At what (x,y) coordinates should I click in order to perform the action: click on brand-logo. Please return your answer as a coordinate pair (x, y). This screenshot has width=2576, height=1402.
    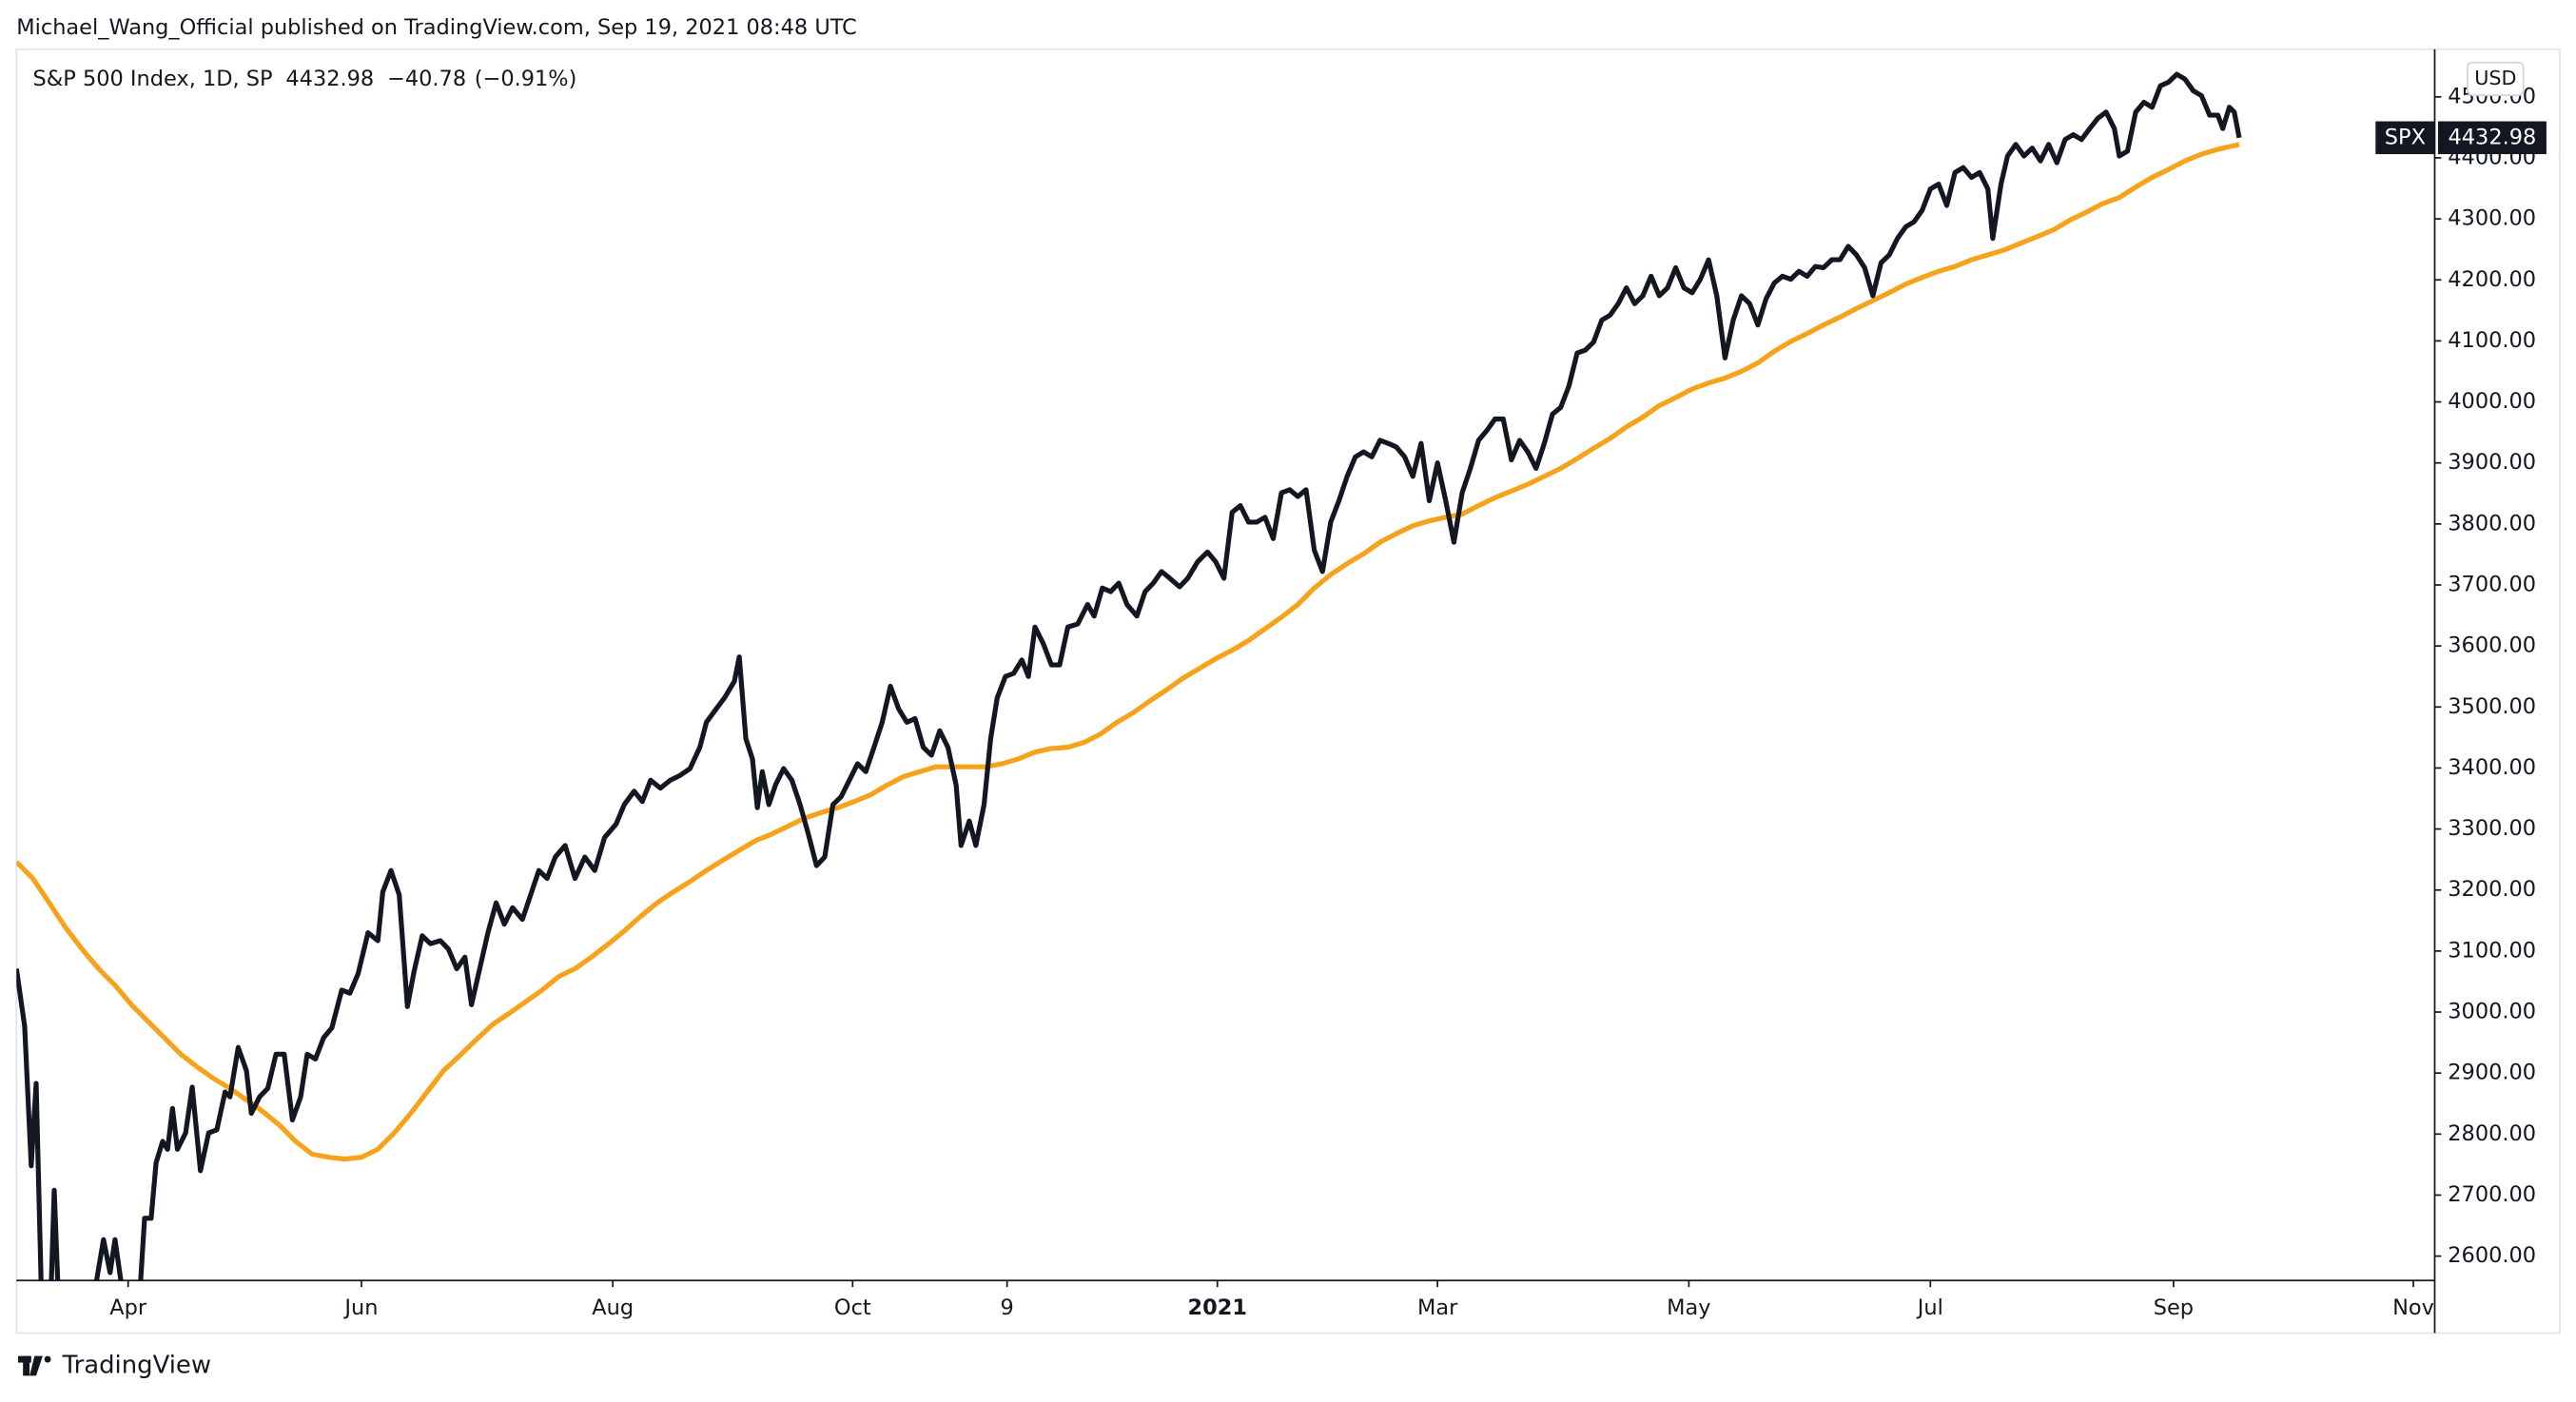
    Looking at the image, I should click on (34, 1365).